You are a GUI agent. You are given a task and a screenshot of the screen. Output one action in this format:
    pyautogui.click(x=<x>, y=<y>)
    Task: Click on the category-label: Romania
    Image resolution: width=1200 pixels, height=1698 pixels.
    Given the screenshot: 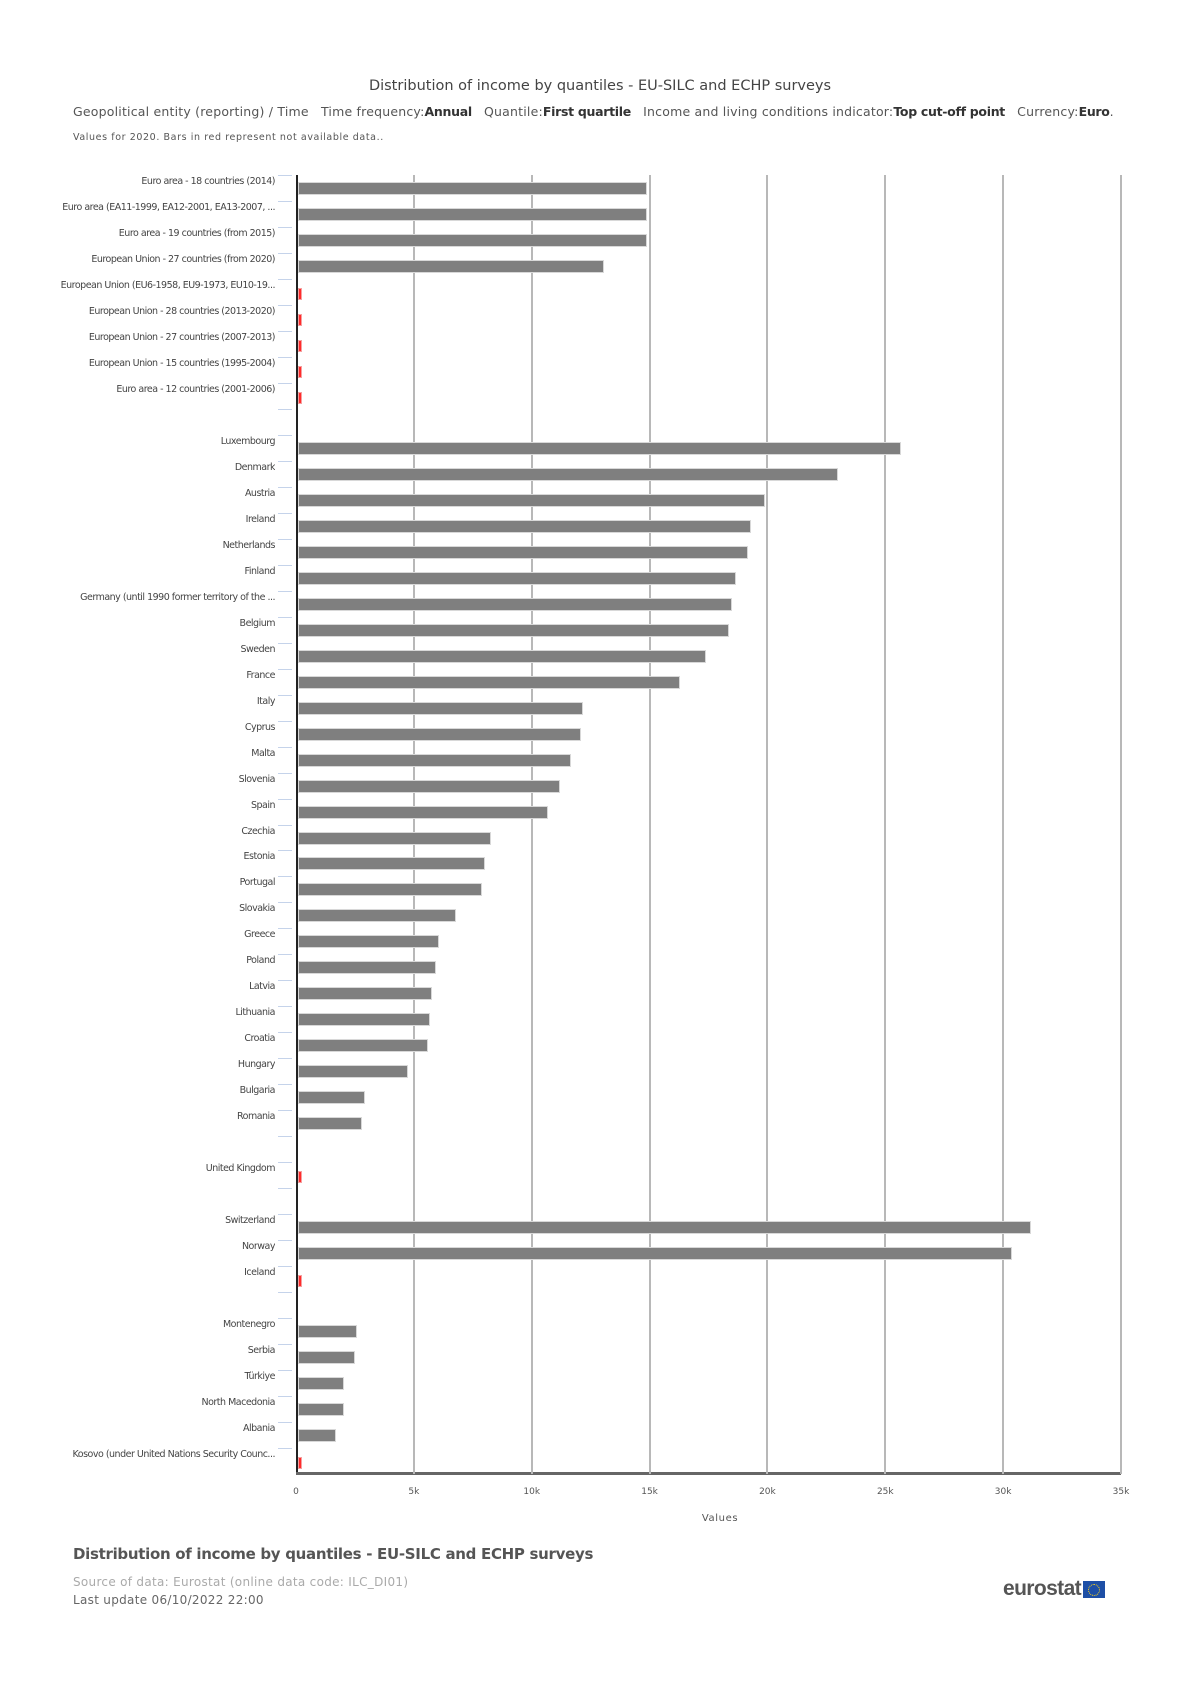 What is the action you would take?
    pyautogui.click(x=255, y=1117)
    